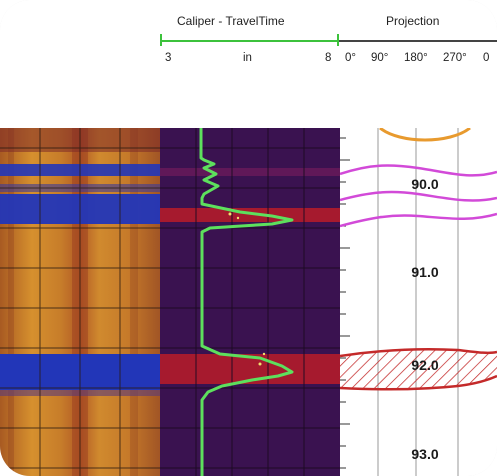 The width and height of the screenshot is (497, 476). I want to click on caliper-scale-end-tick, so click(338, 40).